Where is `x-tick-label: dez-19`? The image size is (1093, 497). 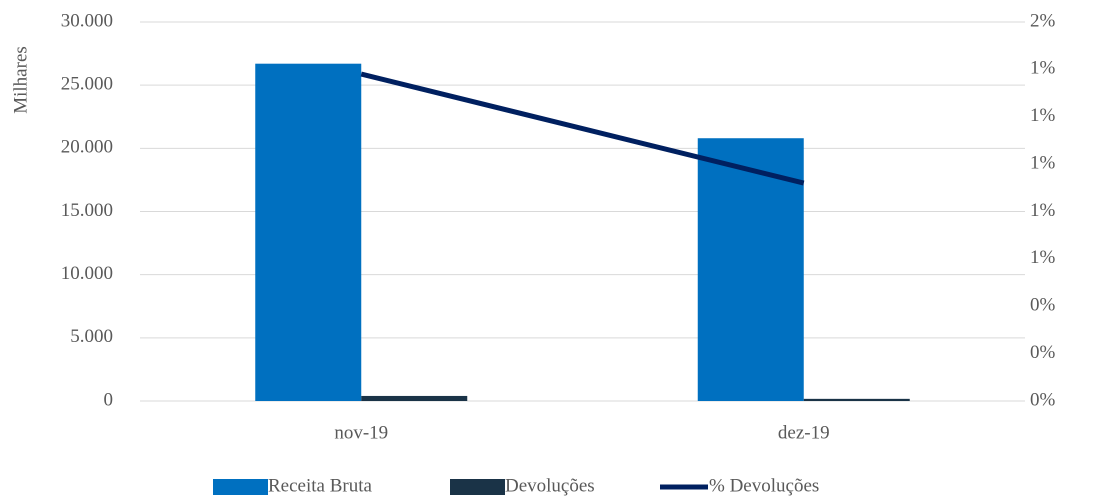
x-tick-label: dez-19 is located at coordinates (804, 432).